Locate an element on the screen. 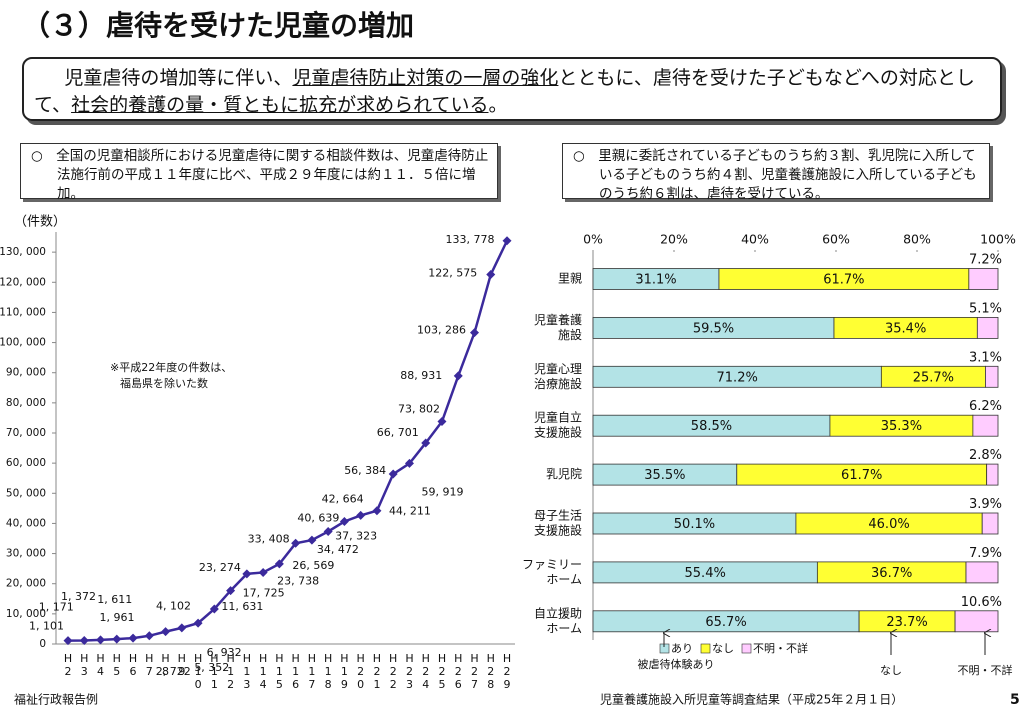 This screenshot has width=1024, height=711. category-label: 児童心理 is located at coordinates (558, 368).